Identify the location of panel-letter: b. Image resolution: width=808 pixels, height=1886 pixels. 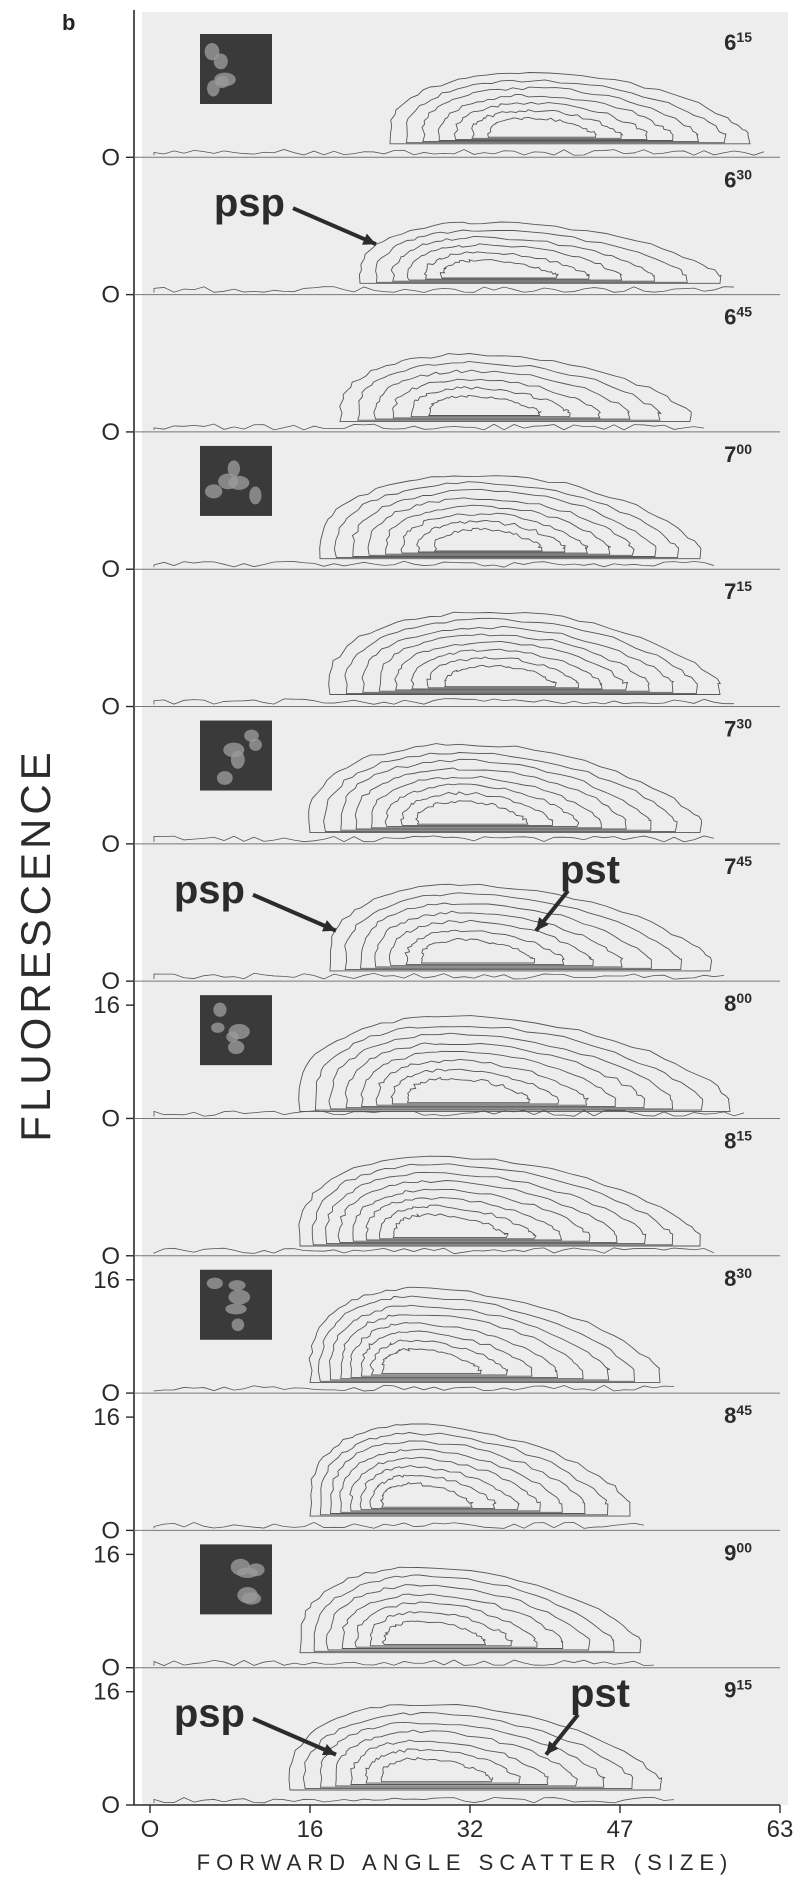
(69, 22).